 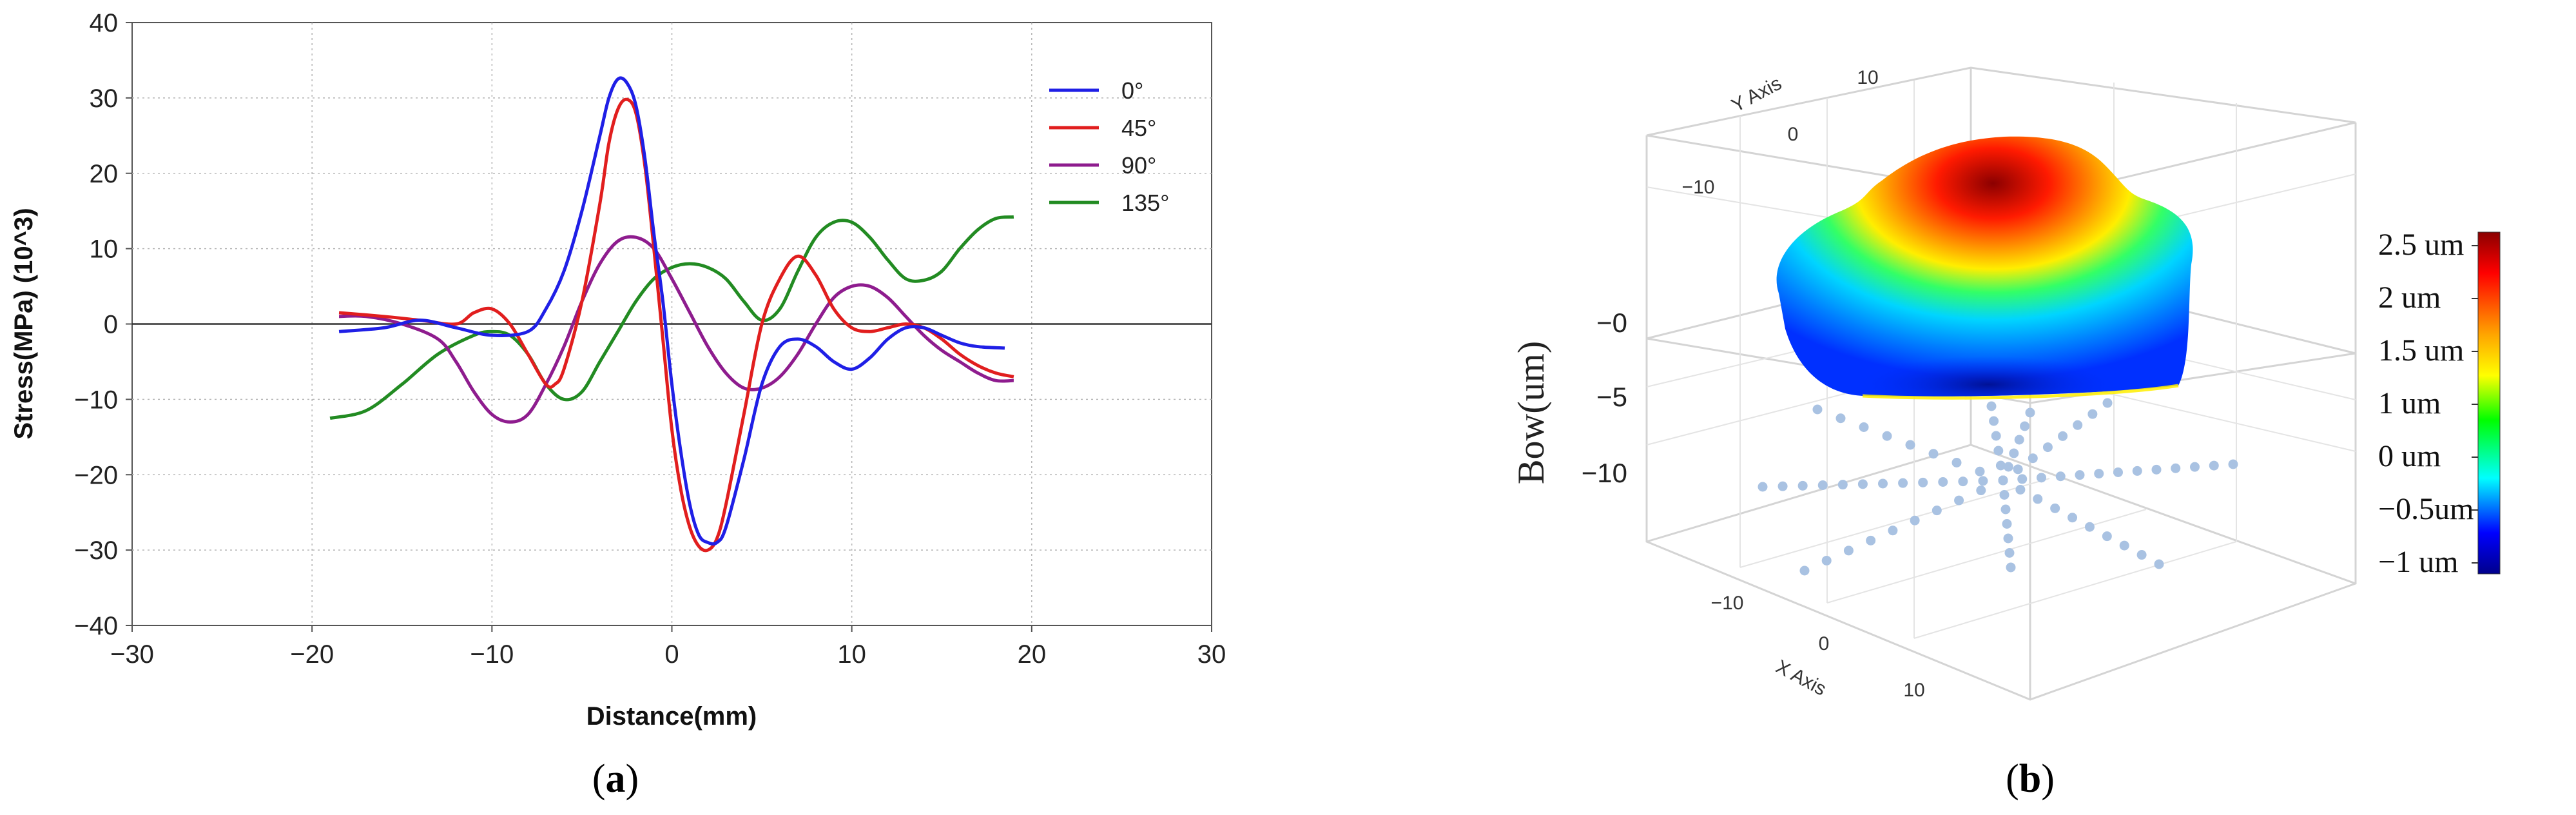 I want to click on legend-label: 90°, so click(x=1138, y=165).